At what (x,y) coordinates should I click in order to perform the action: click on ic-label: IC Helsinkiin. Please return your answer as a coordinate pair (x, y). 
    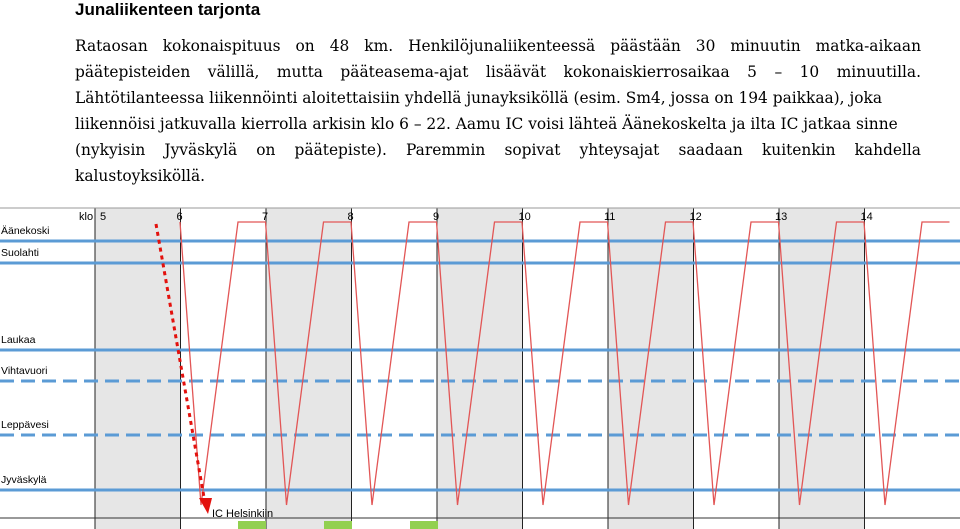
    Looking at the image, I should click on (242, 514).